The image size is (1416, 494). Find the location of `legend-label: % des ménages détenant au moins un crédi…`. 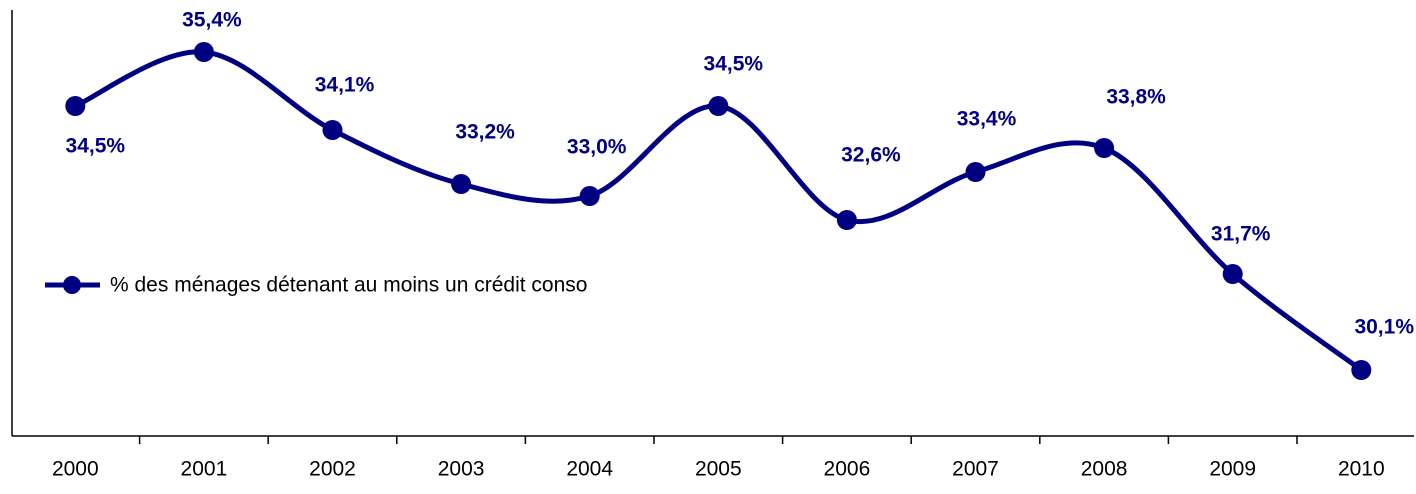

legend-label: % des ménages détenant au moins un crédi… is located at coordinates (348, 285).